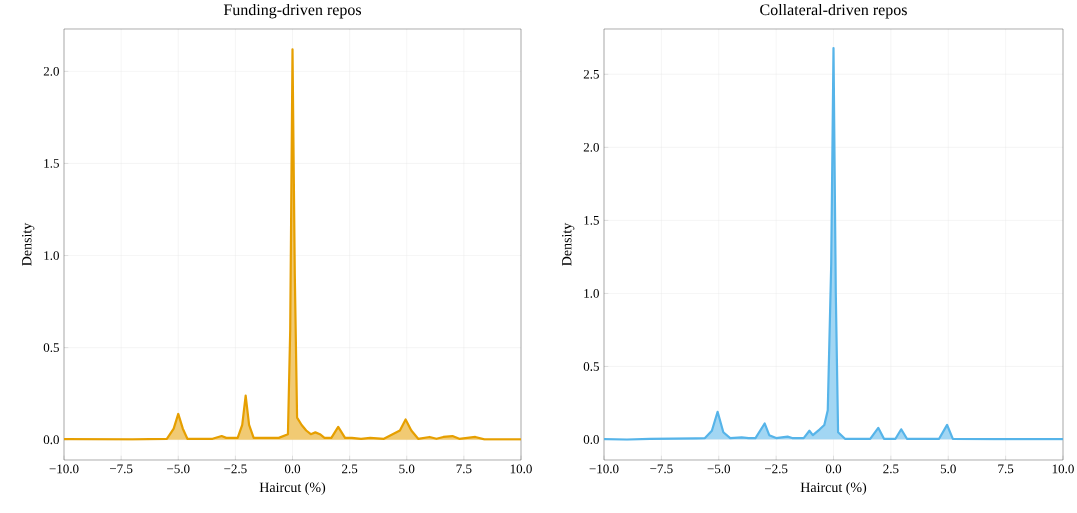  Describe the element at coordinates (833, 11) in the screenshot. I see `chart-title: Collateral-driven repos` at that location.